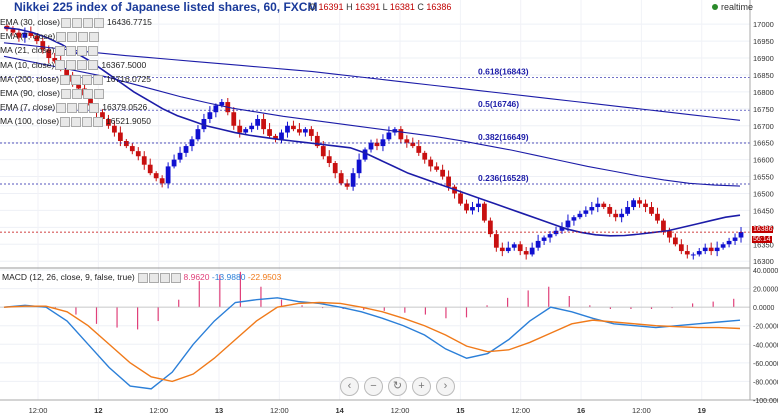  I want to click on fib-level-label: 0.5(16746), so click(498, 104).